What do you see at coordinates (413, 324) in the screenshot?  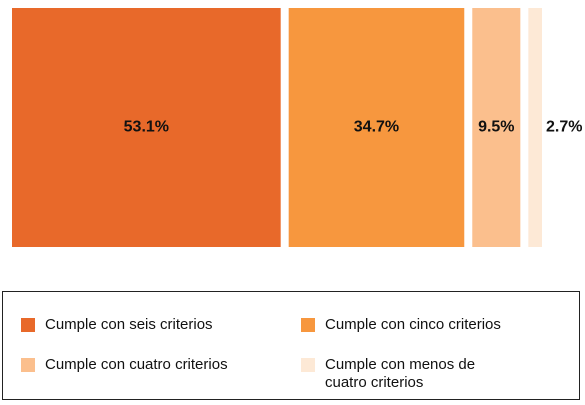 I see `legend-label: Cumple con cinco criterios` at bounding box center [413, 324].